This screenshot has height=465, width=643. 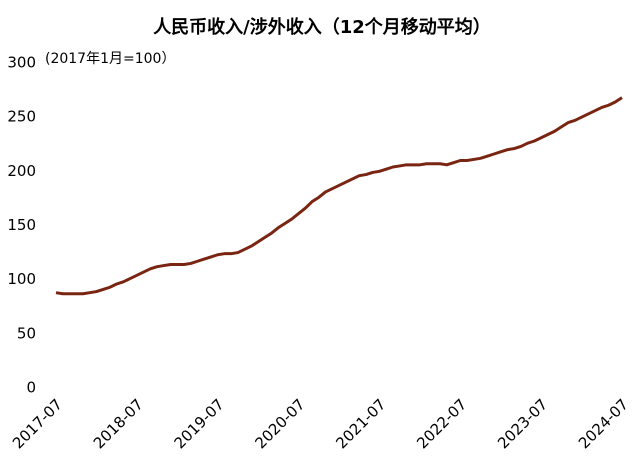 I want to click on y-tick-label: 150, so click(x=21, y=225).